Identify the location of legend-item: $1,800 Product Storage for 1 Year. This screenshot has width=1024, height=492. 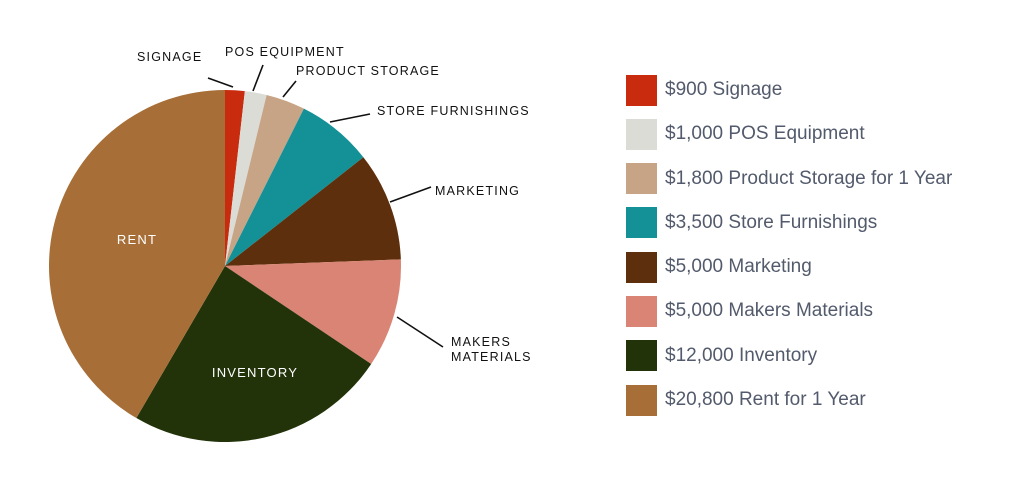
(821, 179).